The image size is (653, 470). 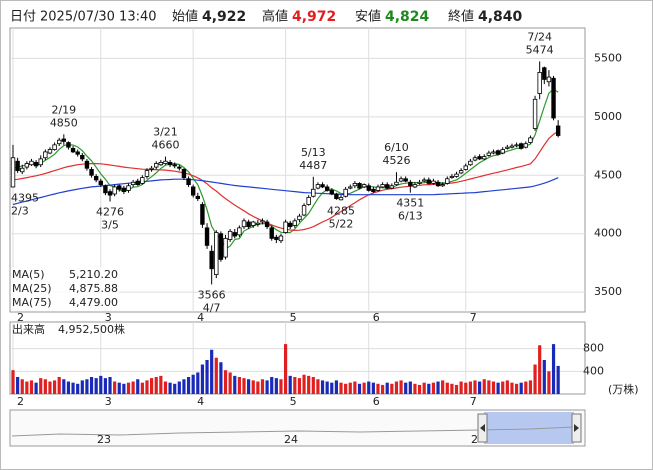 I want to click on header-open-label: 始値, so click(x=185, y=17).